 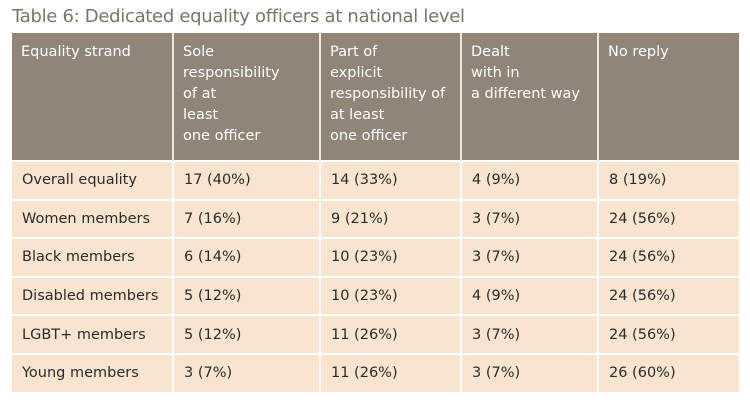 What do you see at coordinates (388, 94) in the screenshot?
I see `header-line: responsibility of` at bounding box center [388, 94].